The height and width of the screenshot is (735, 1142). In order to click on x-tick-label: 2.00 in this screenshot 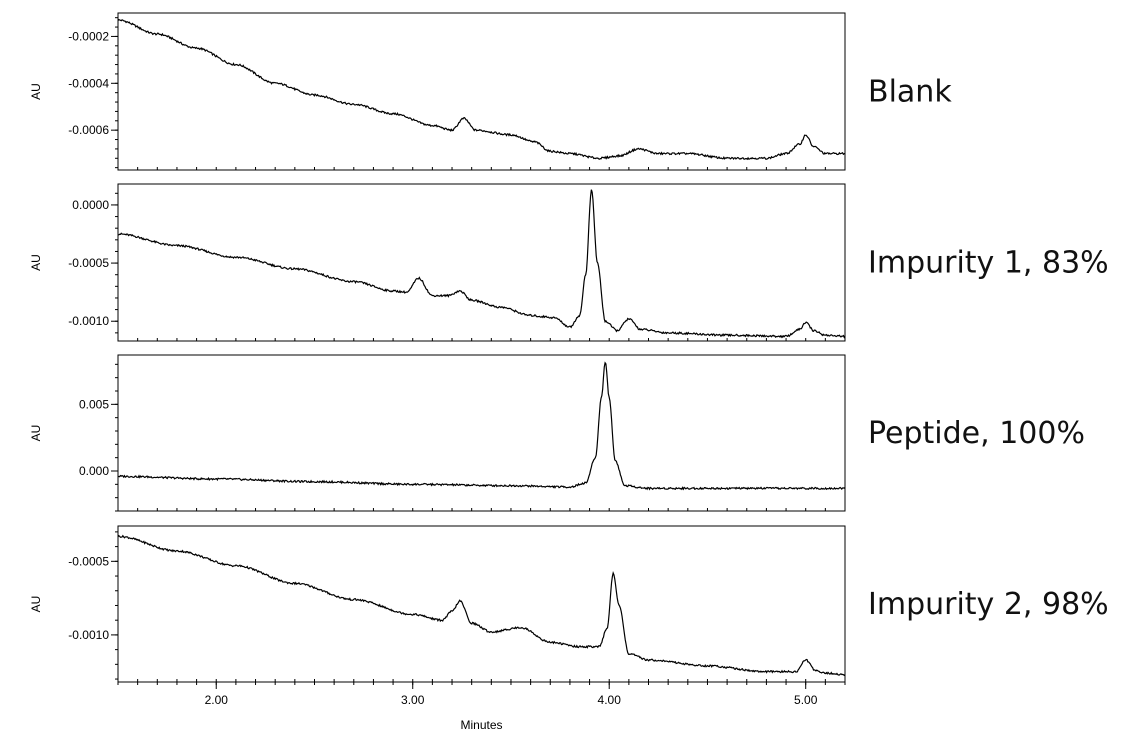, I will do `click(217, 700)`.